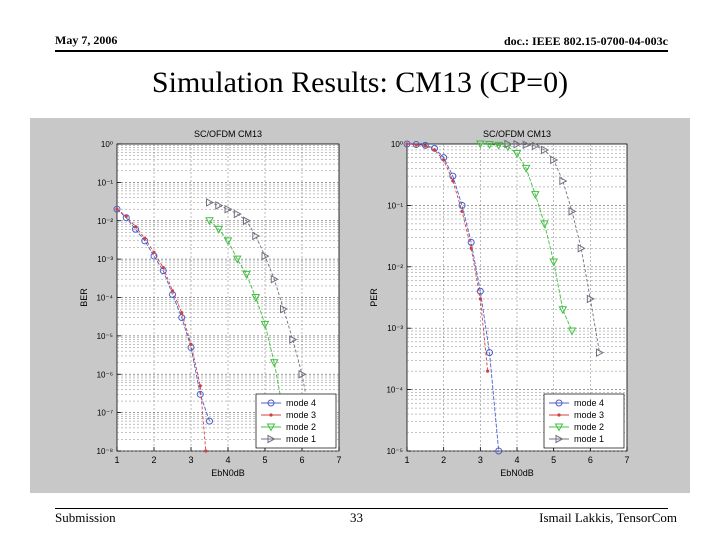 This screenshot has height=540, width=720. I want to click on chart2-ytick-label: 10⁰, so click(397, 144).